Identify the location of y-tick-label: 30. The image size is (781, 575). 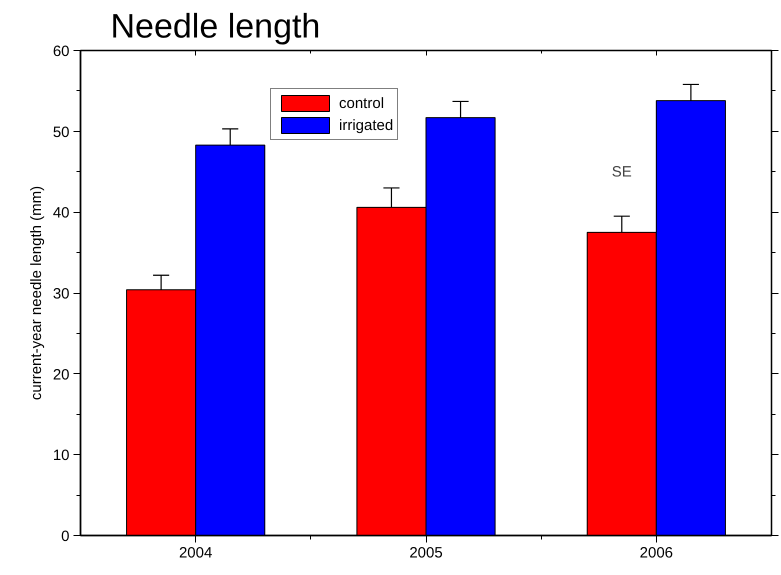
(61, 294).